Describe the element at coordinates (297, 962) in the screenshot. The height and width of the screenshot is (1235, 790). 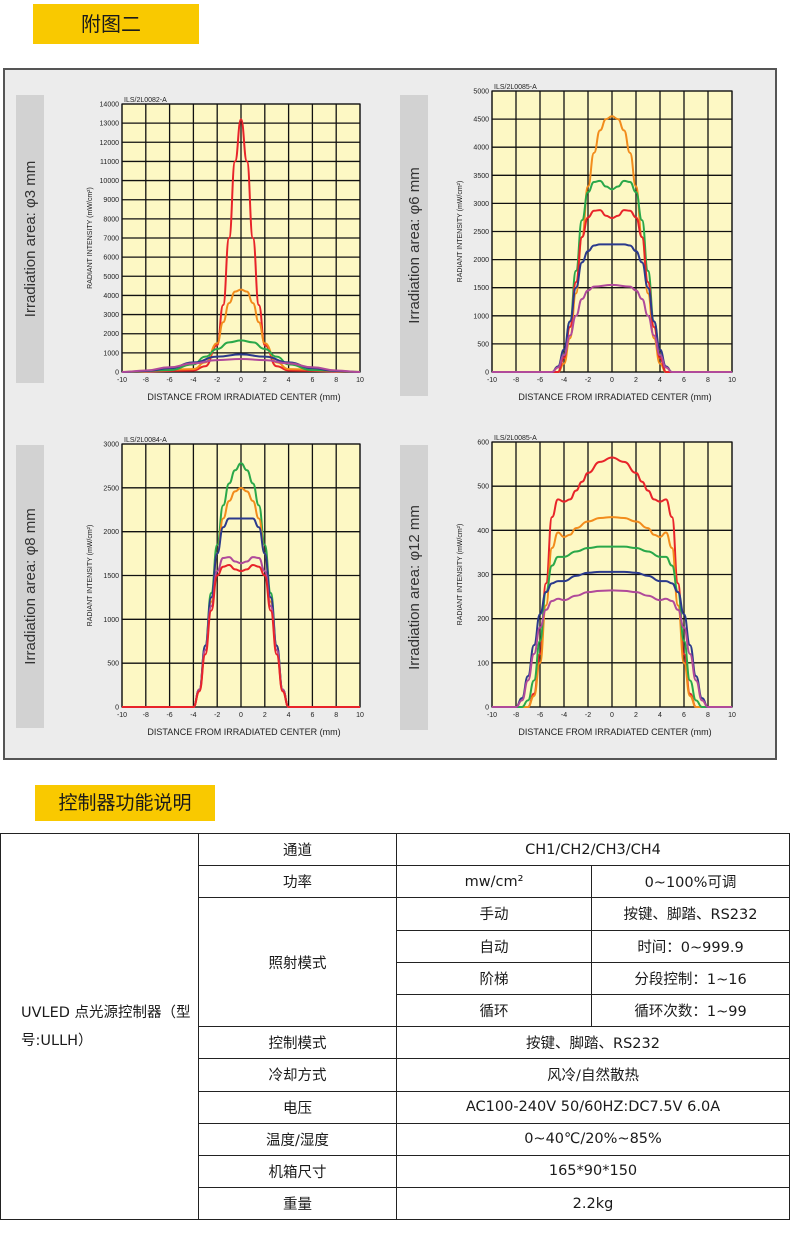
I see `mode-label: 照射模式` at that location.